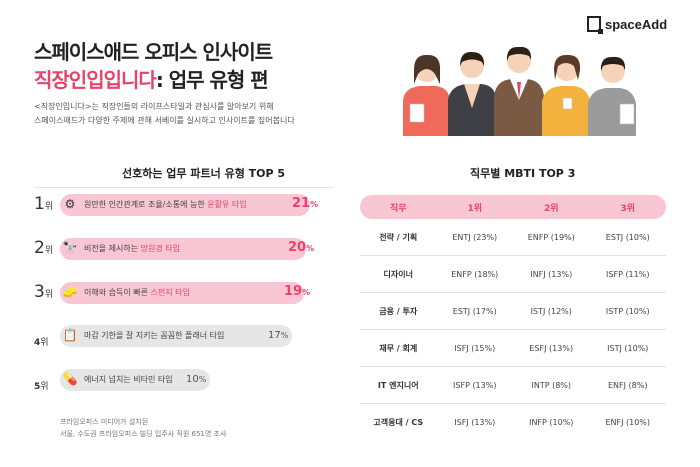 The height and width of the screenshot is (467, 700). I want to click on table-cell: ESFJ (13%), so click(551, 348).